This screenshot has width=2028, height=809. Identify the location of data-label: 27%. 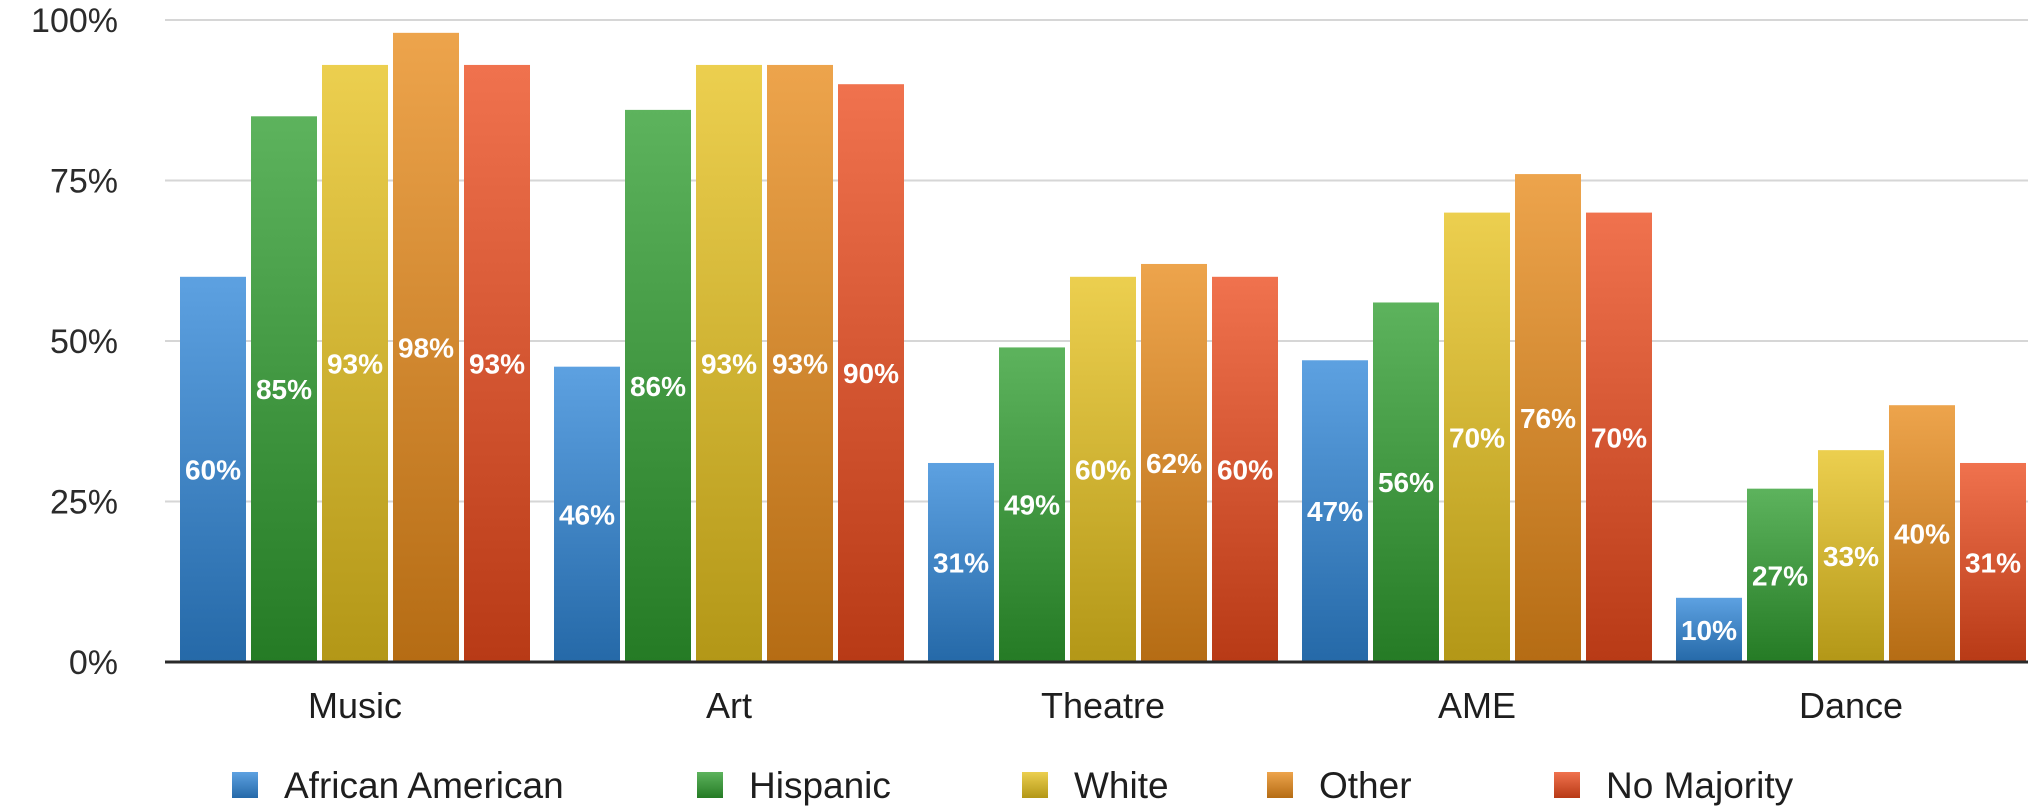
(1780, 575).